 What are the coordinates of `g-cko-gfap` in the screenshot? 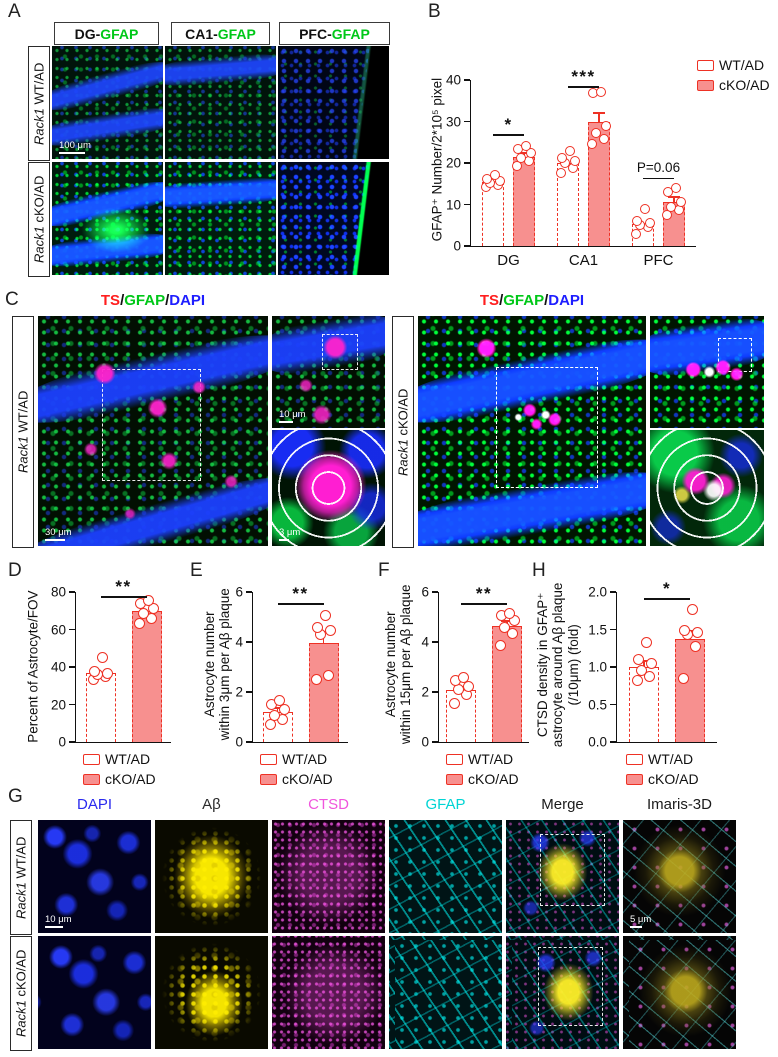 It's located at (445, 992).